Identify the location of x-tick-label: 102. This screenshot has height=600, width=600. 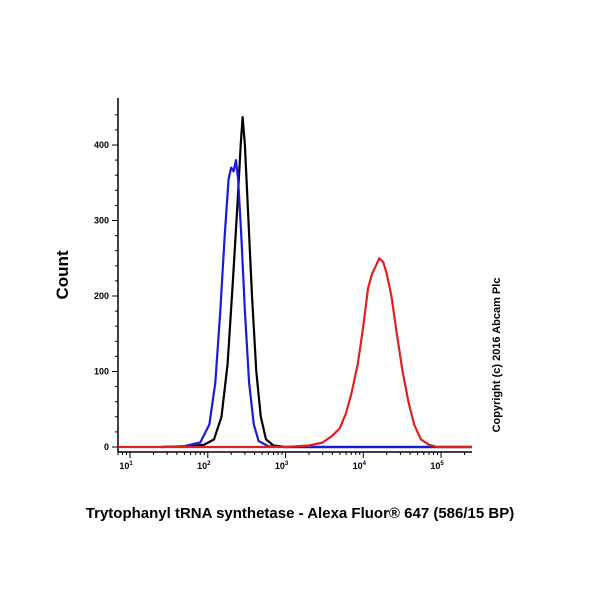
(204, 466).